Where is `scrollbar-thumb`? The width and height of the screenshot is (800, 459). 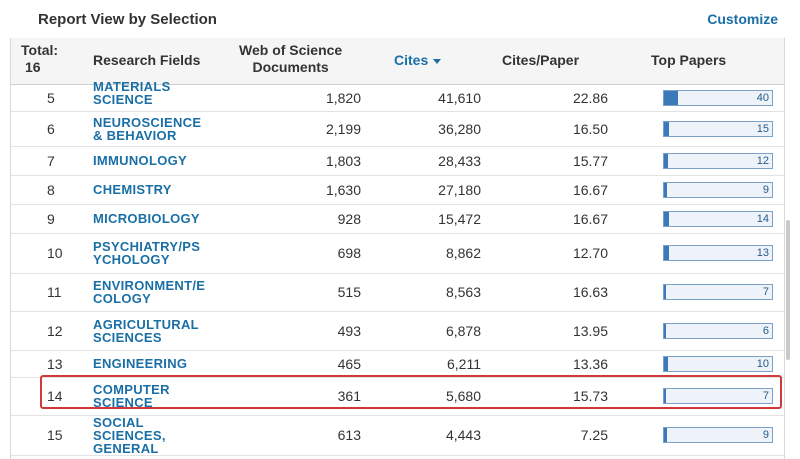 scrollbar-thumb is located at coordinates (788, 290).